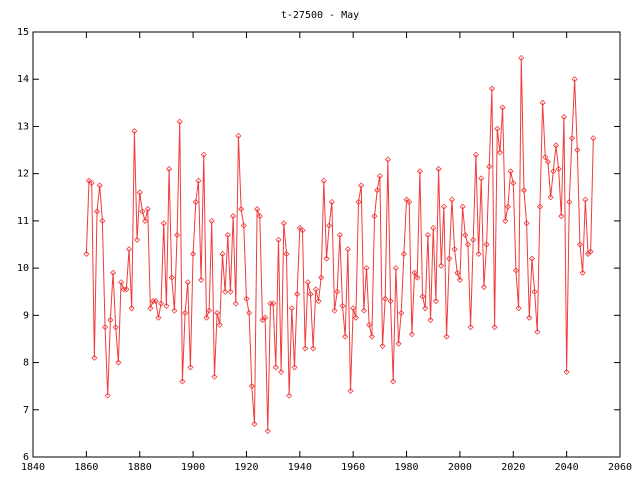  Describe the element at coordinates (23, 221) in the screenshot. I see `y-tick-label: 11` at that location.